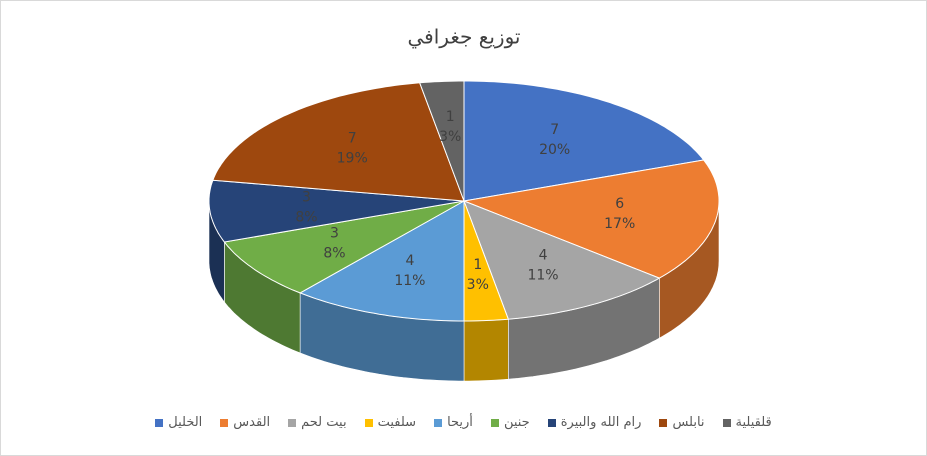  I want to click on legend-item: سلفيت, so click(390, 422).